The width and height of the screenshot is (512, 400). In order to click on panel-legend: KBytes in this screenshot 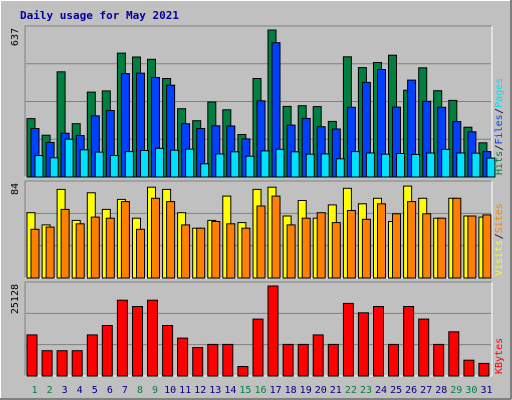, I will do `click(499, 356)`.